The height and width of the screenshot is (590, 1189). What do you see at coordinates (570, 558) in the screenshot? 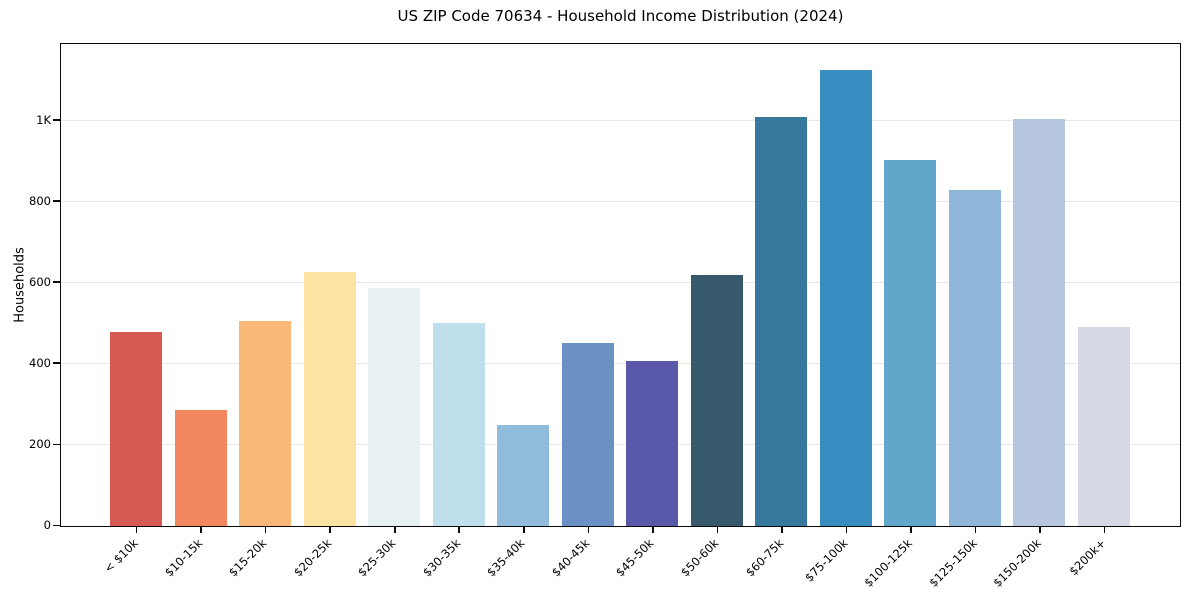
I see `x-tick-label: $40-45k` at bounding box center [570, 558].